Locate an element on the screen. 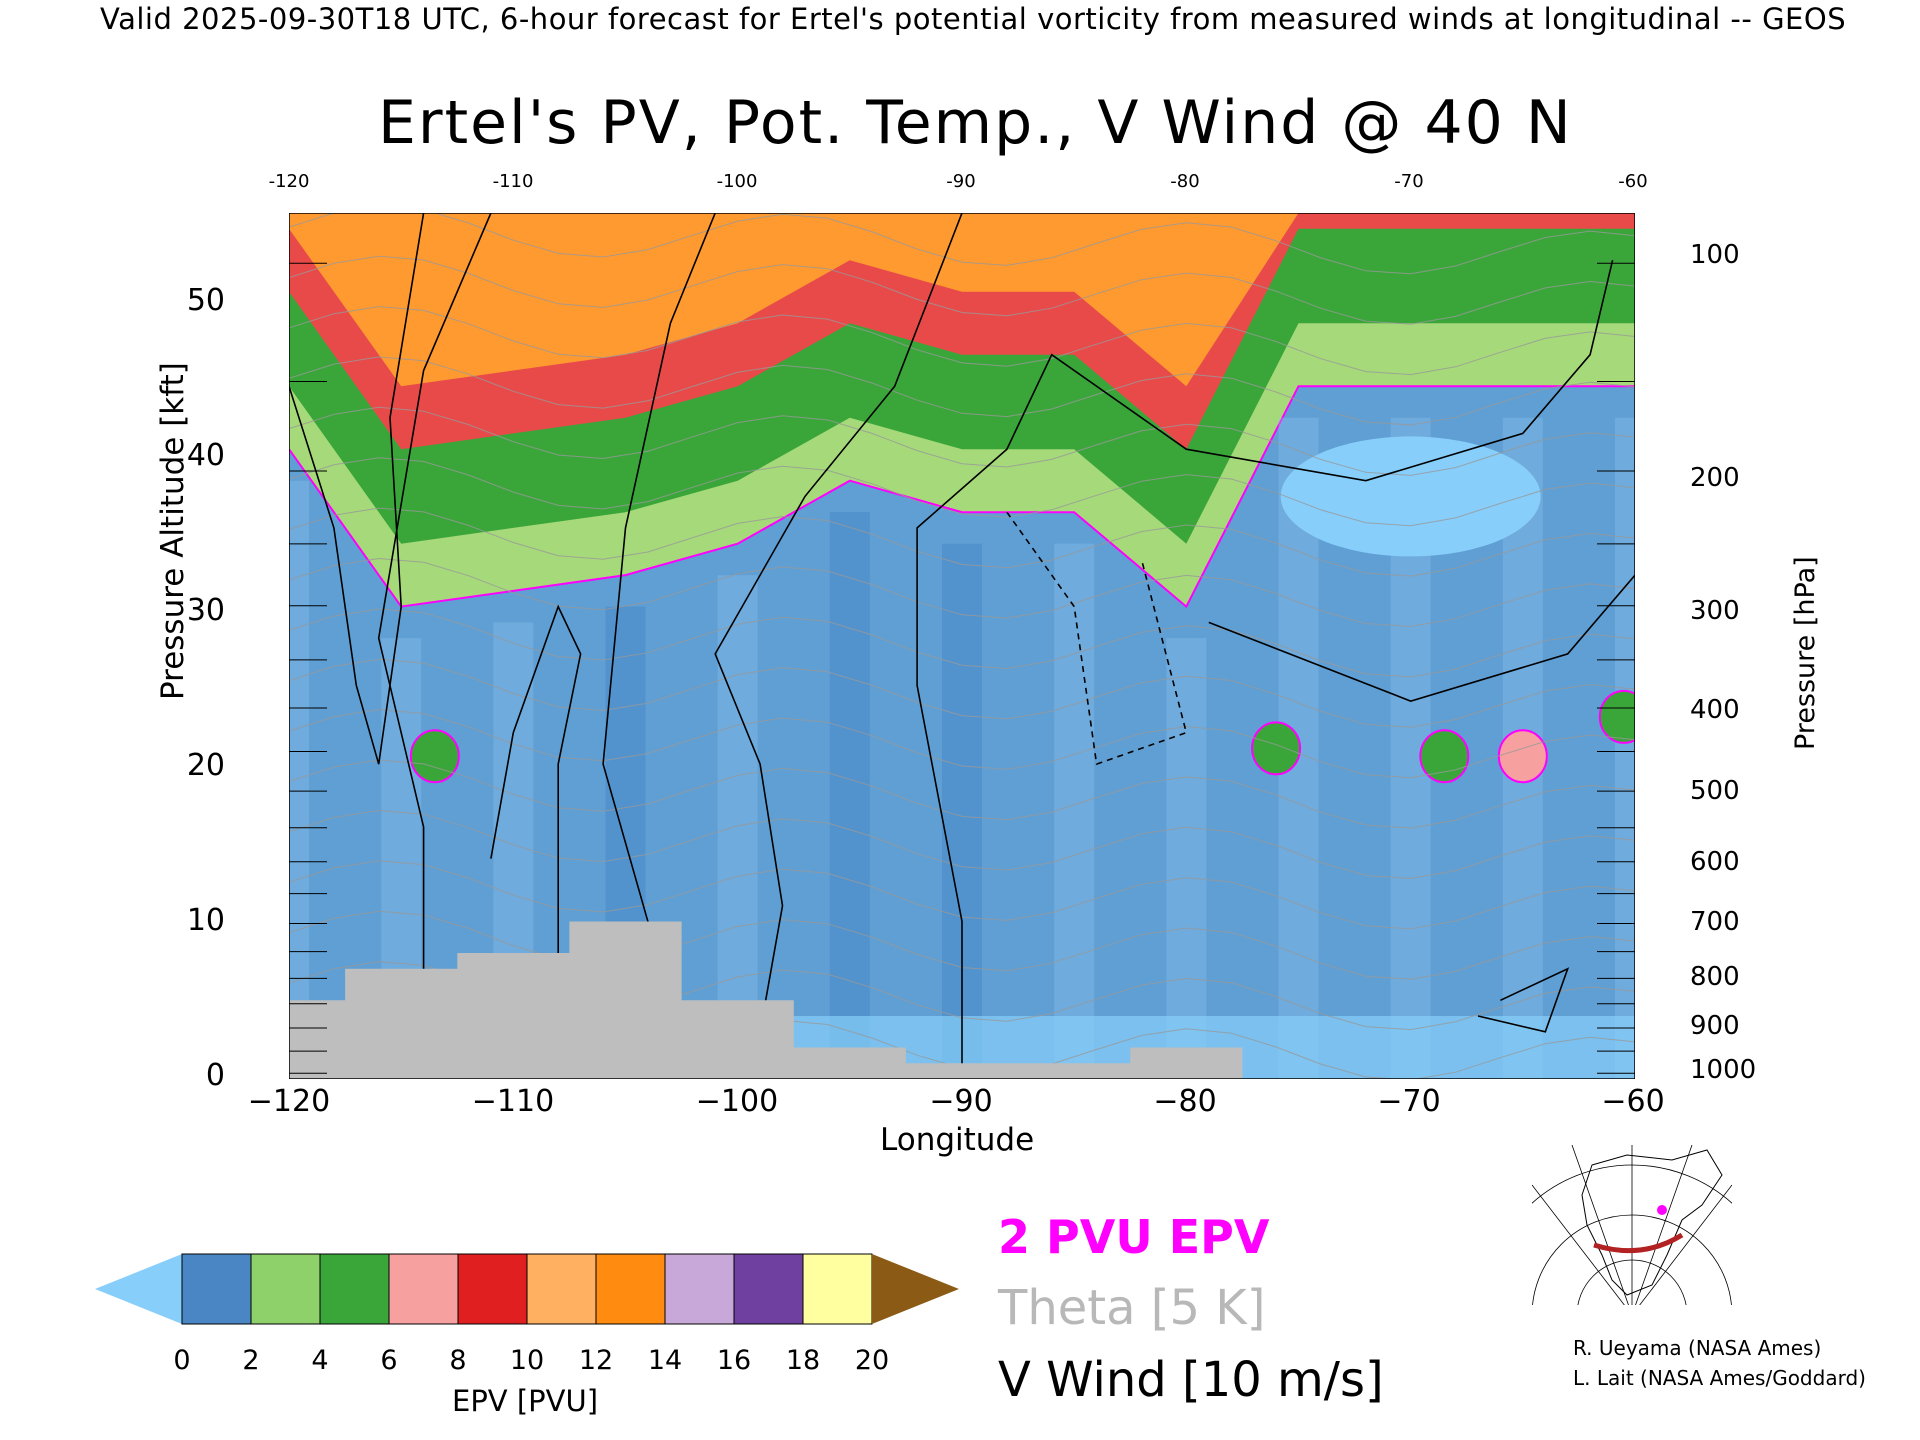  credit-line: R. Ueyama (NASA Ames) is located at coordinates (1697, 1348).